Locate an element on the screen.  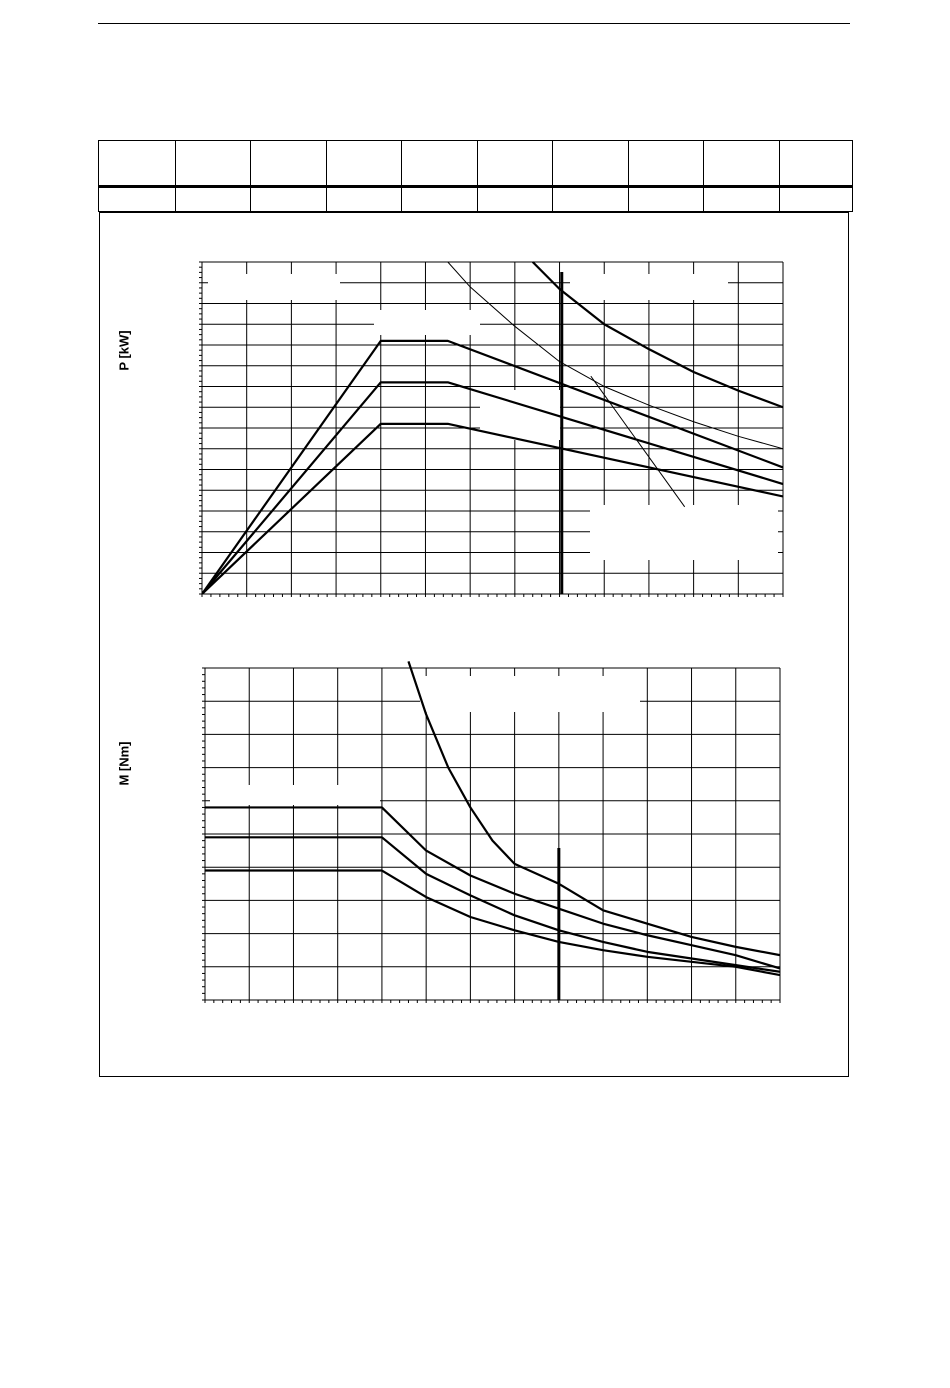
spec-table is located at coordinates (475, 176).